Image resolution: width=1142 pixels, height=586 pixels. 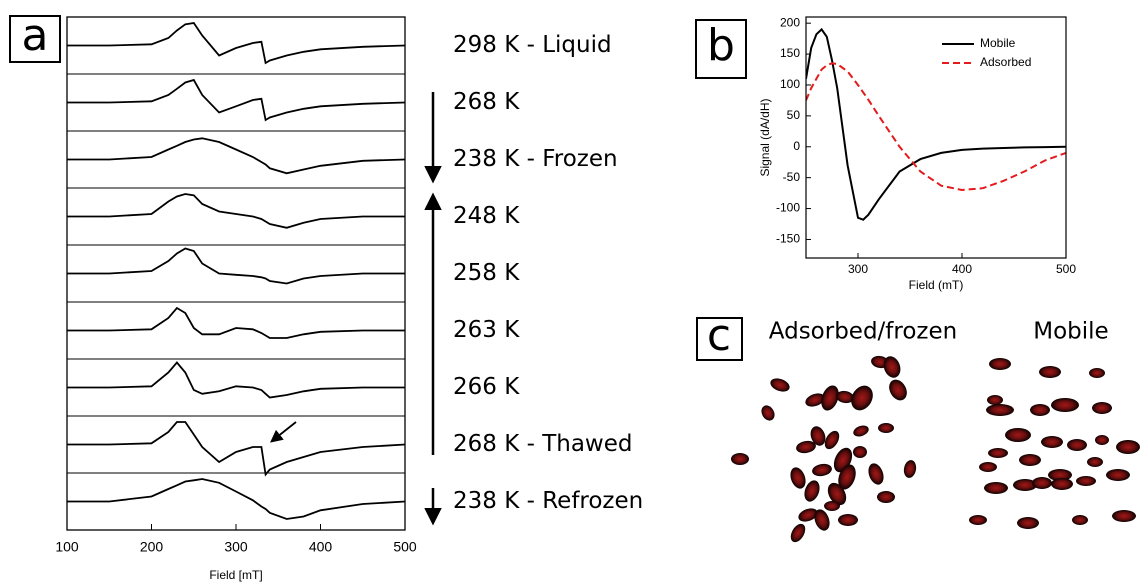 I want to click on annotation-arrow, so click(x=283, y=432).